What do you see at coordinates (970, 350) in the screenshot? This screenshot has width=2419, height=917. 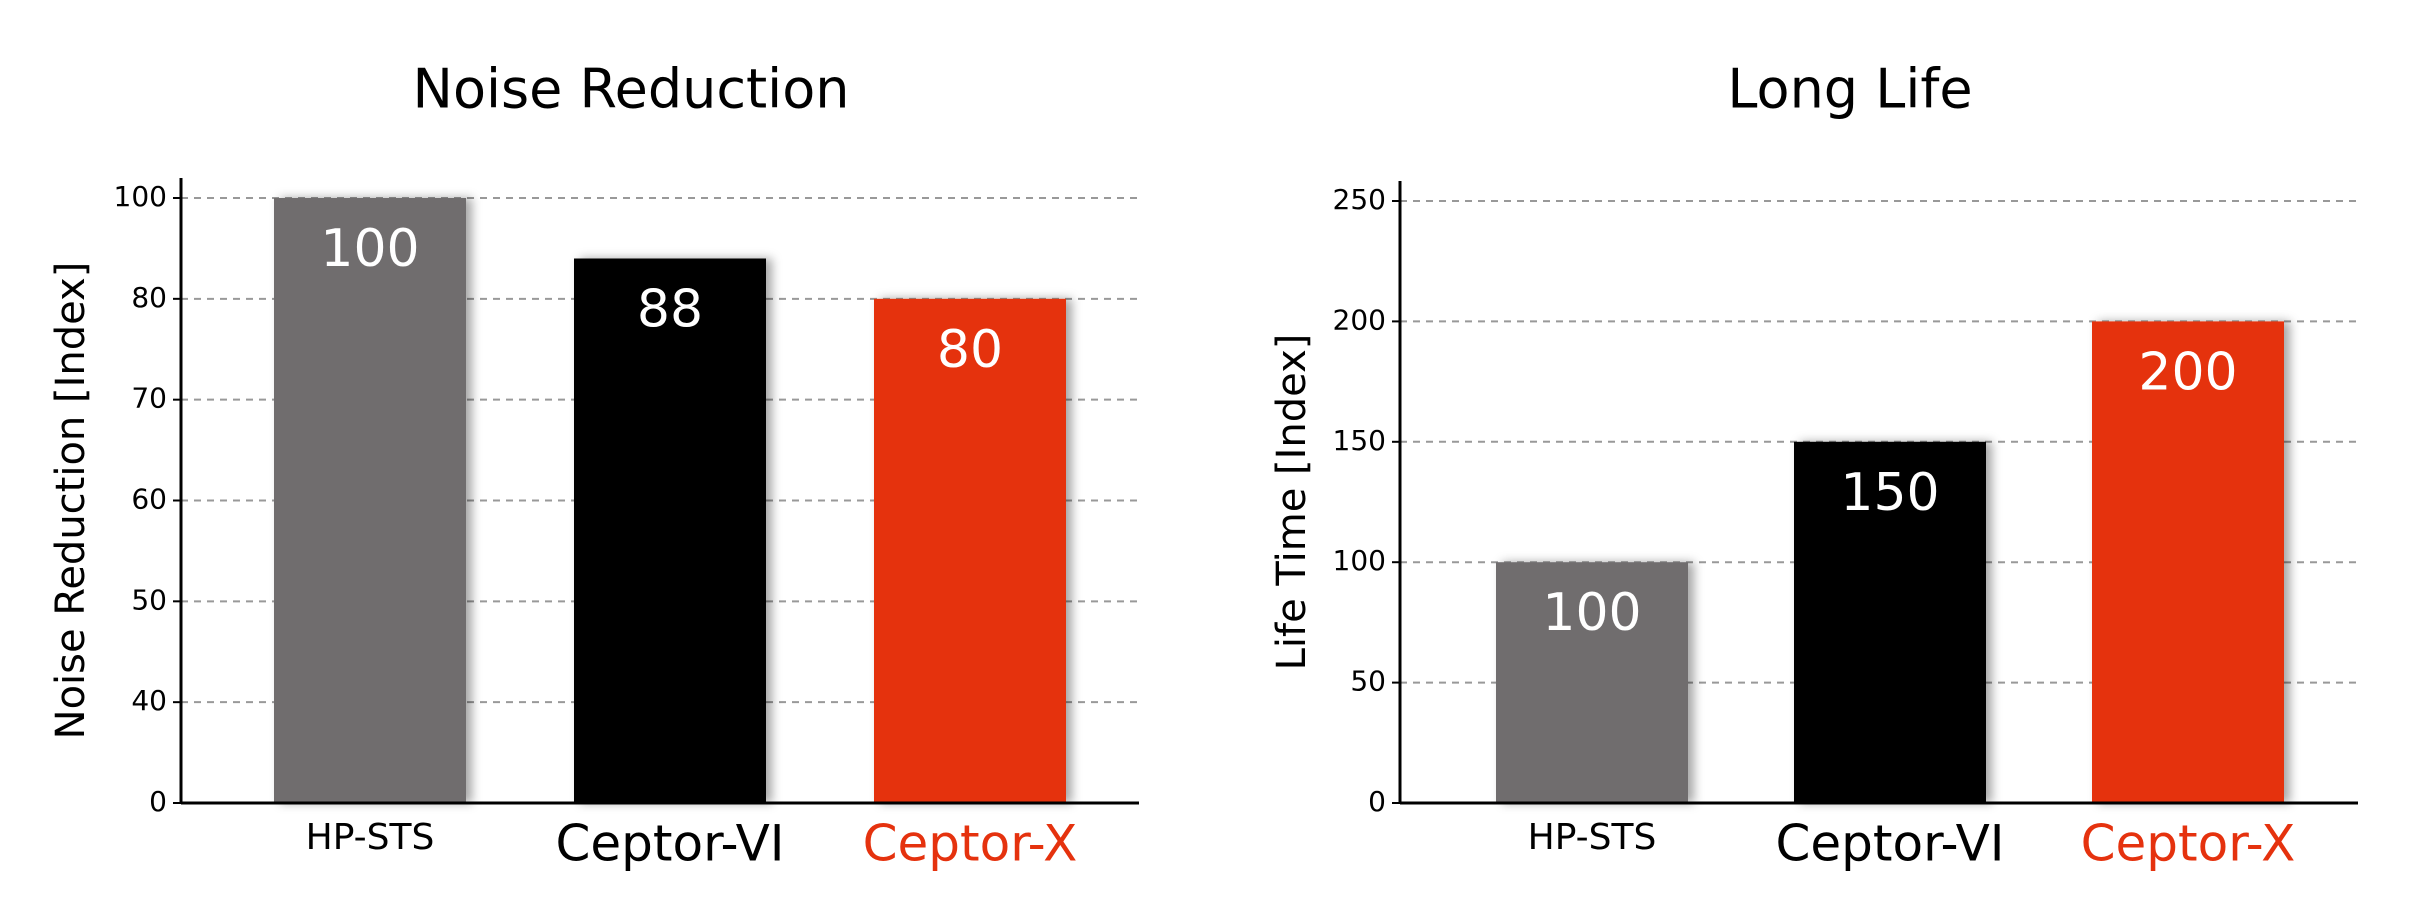 I see `data-label: 80` at bounding box center [970, 350].